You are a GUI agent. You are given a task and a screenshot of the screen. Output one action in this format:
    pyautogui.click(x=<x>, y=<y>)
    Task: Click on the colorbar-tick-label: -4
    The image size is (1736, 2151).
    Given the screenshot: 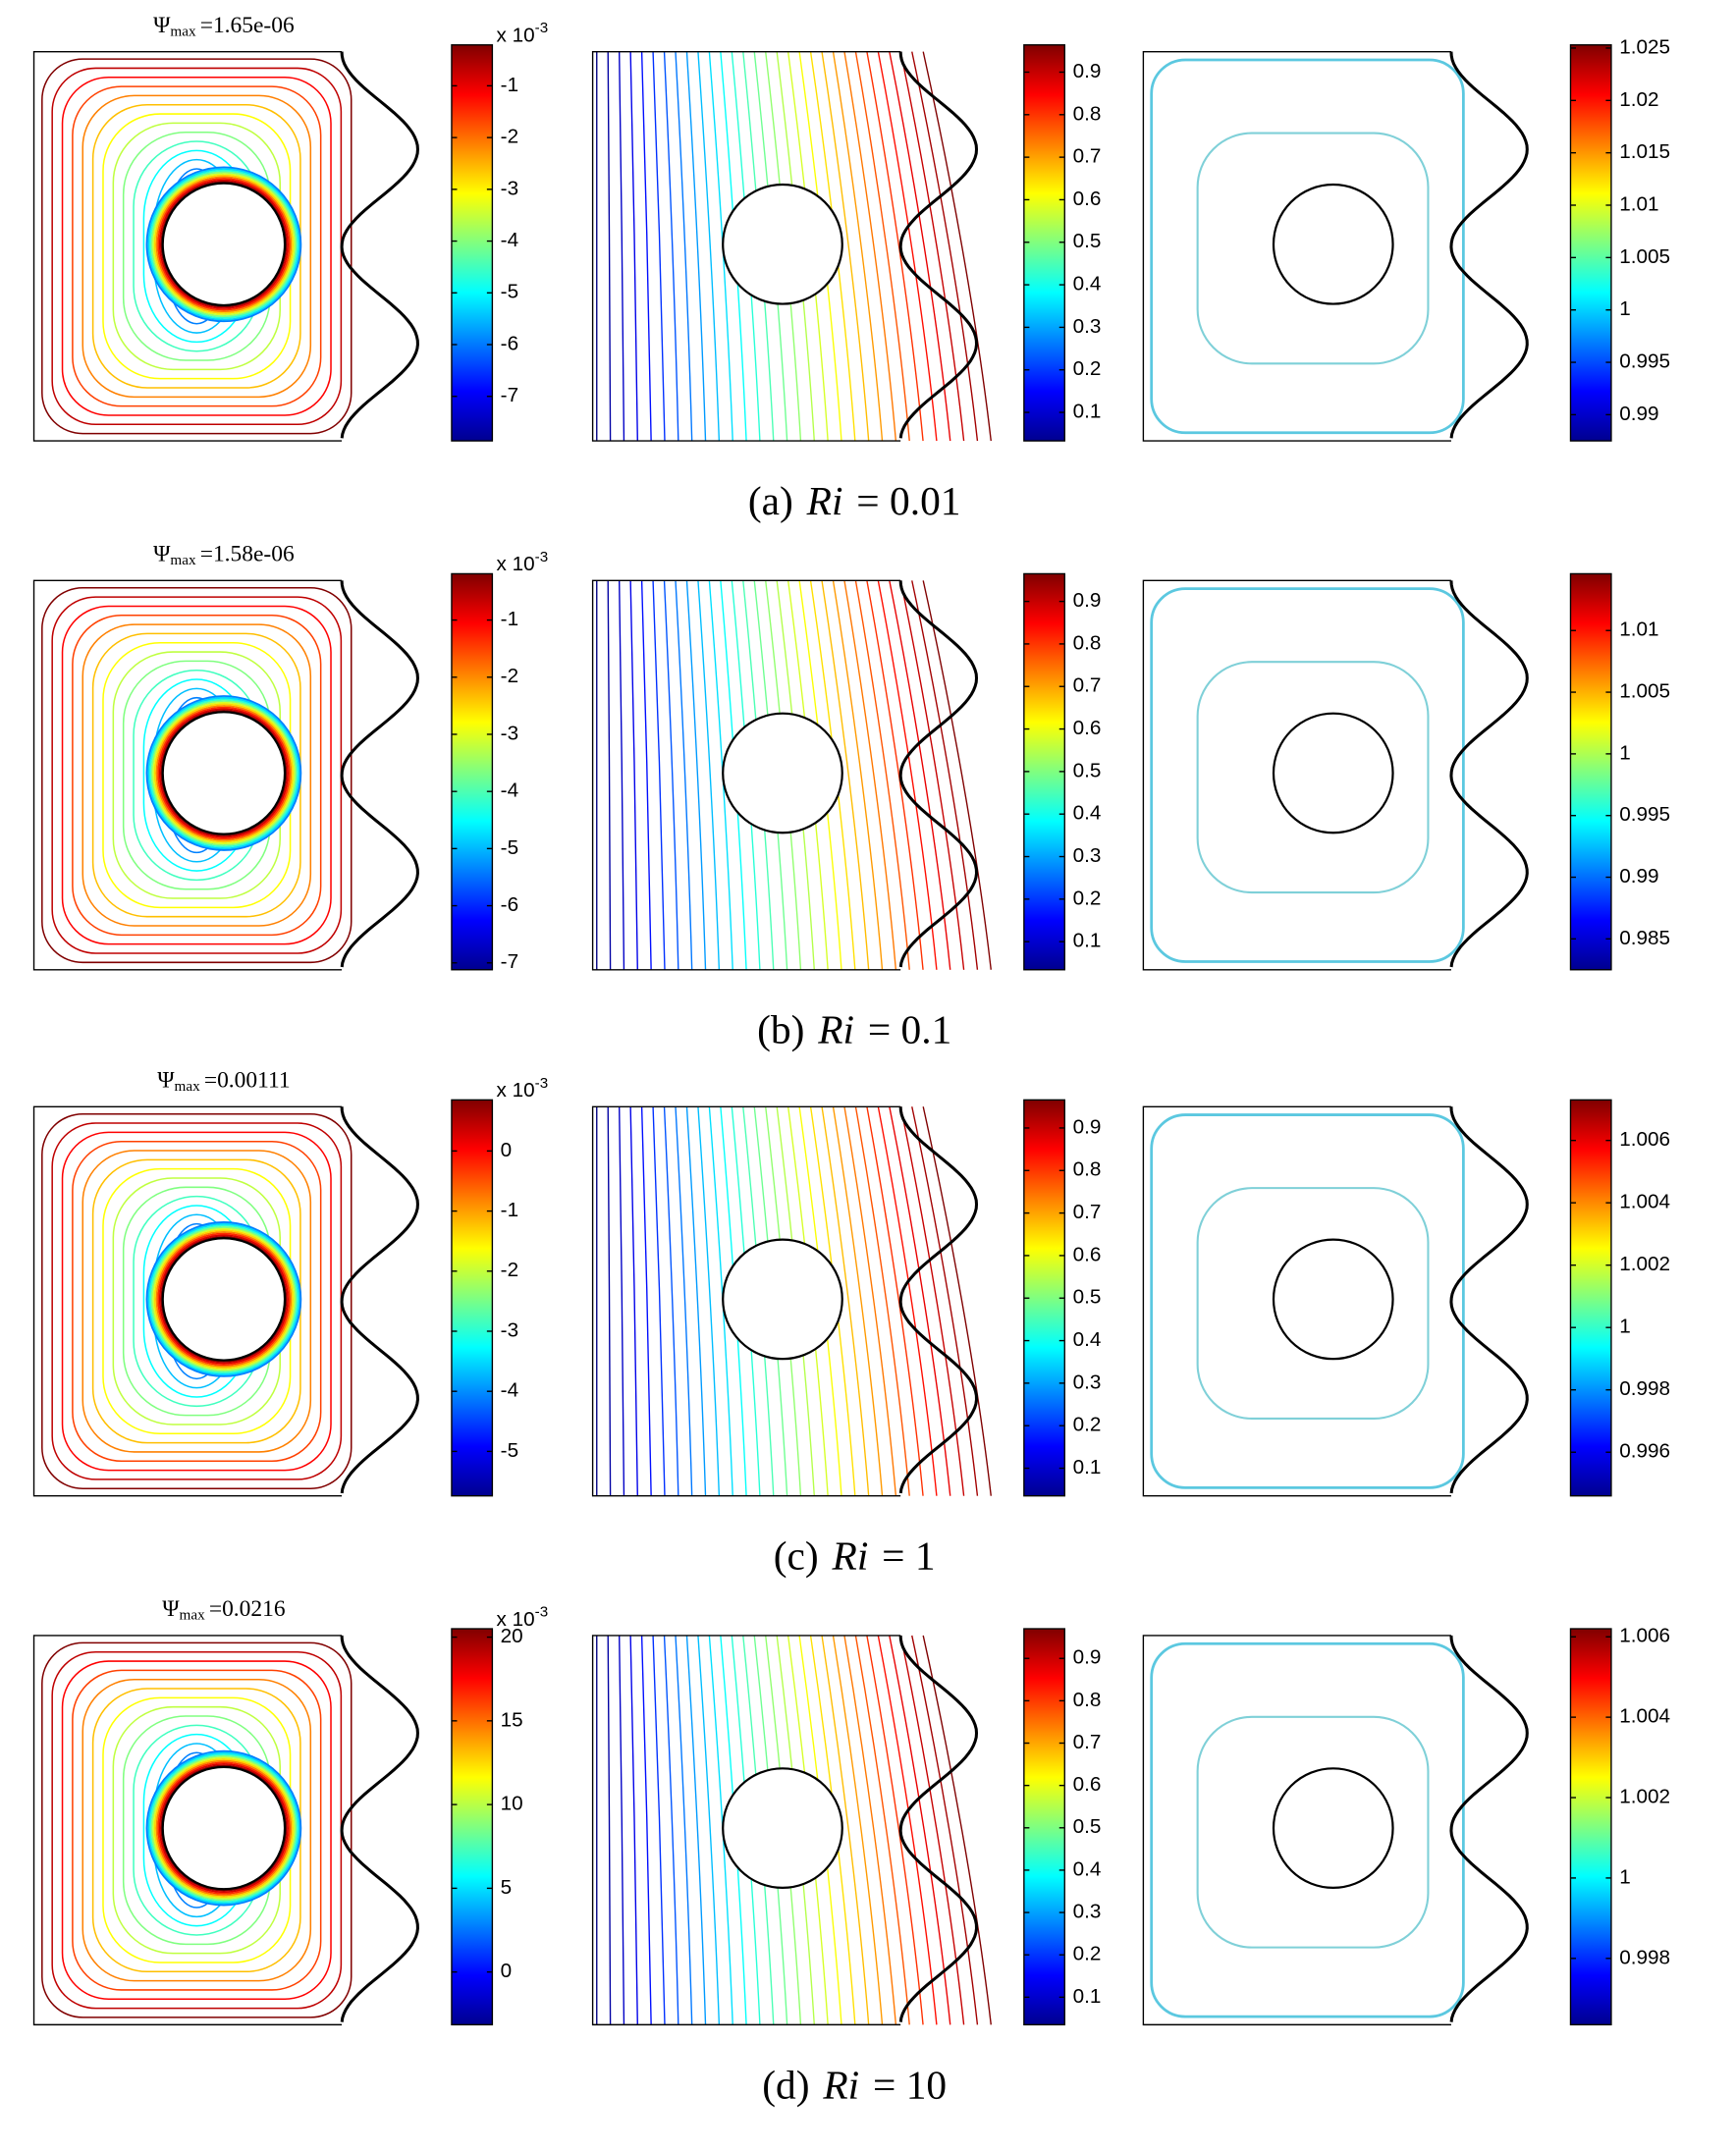 What is the action you would take?
    pyautogui.click(x=509, y=791)
    